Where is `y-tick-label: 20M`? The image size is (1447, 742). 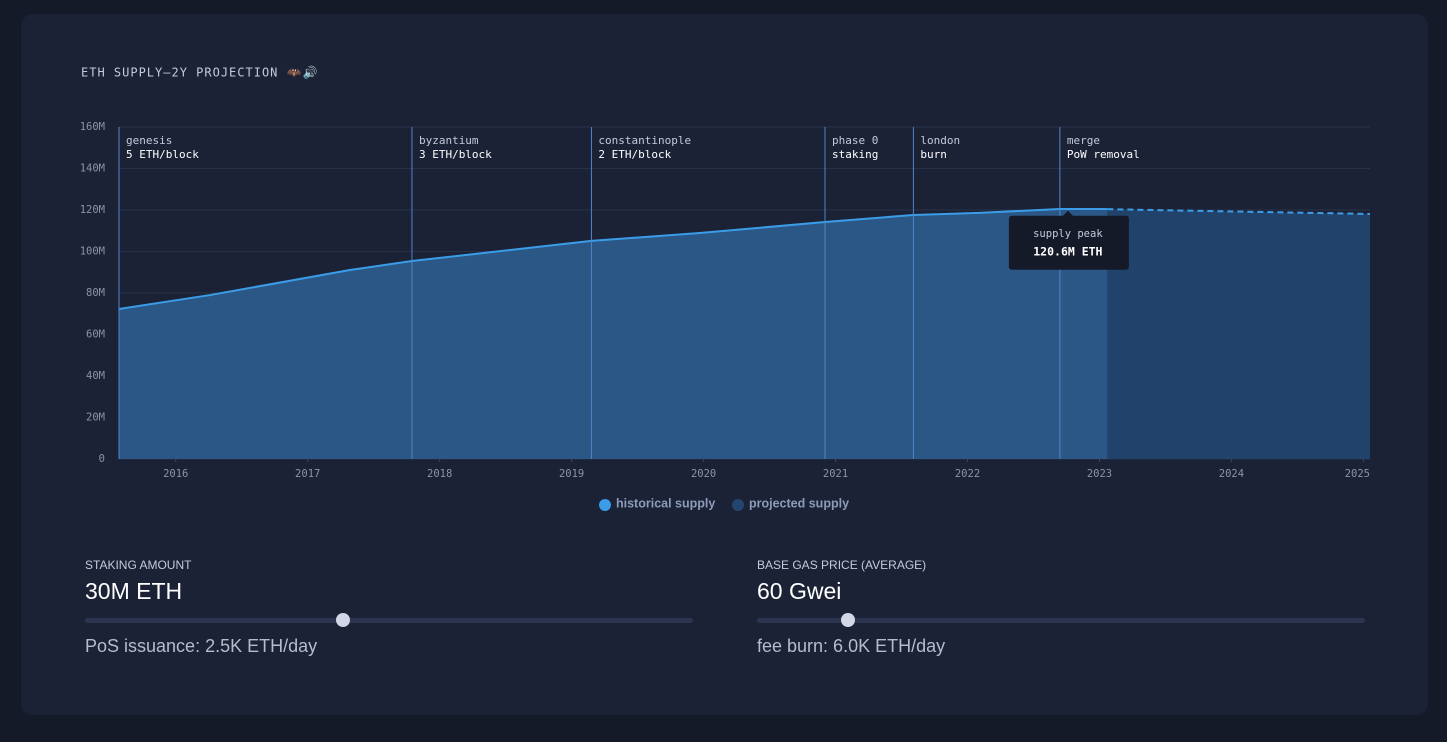 y-tick-label: 20M is located at coordinates (95, 418).